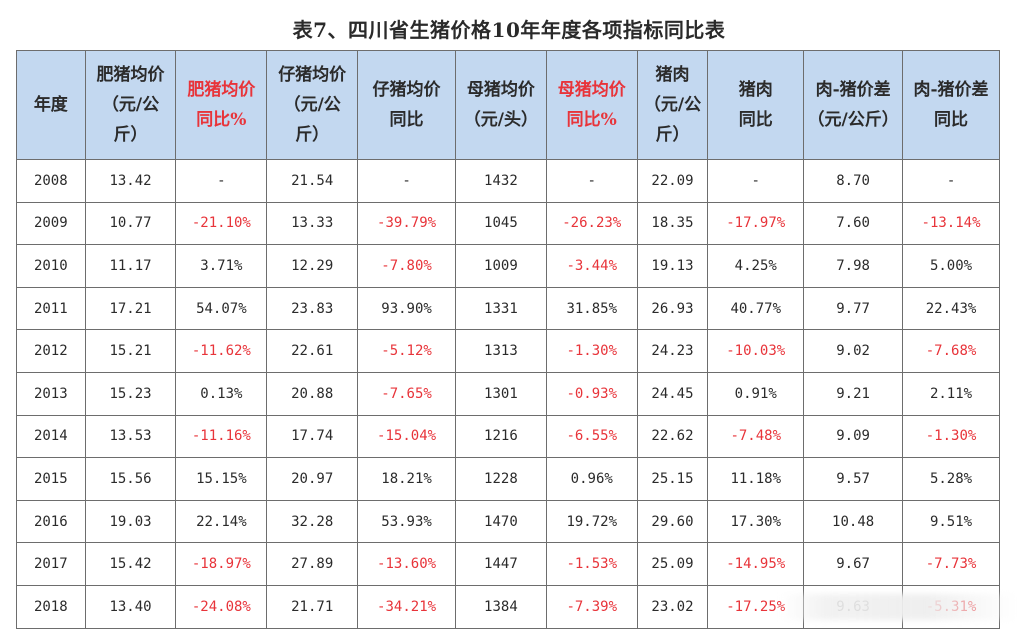 The width and height of the screenshot is (1018, 642). Describe the element at coordinates (51, 393) in the screenshot. I see `year-cell: 2013` at that location.